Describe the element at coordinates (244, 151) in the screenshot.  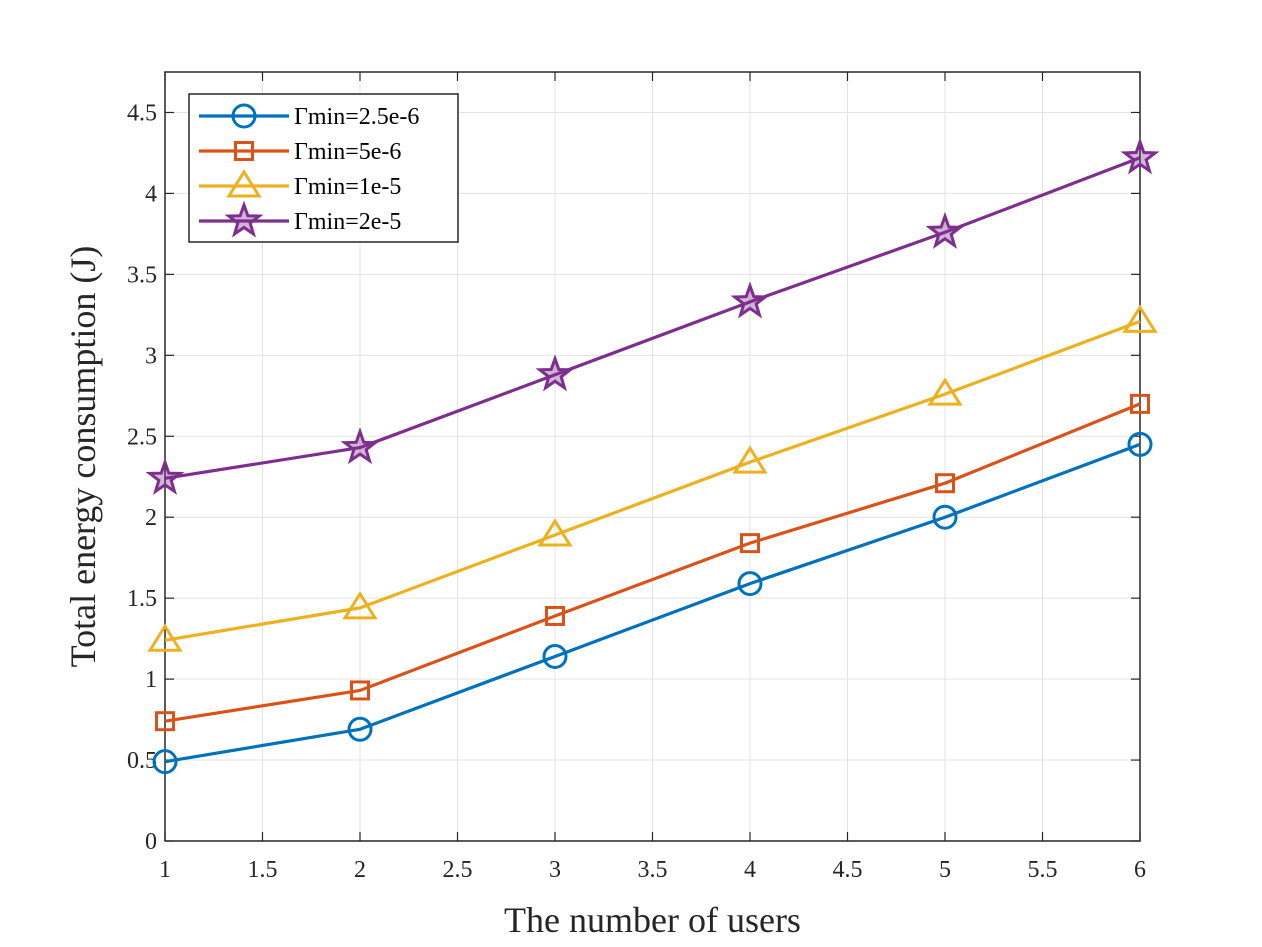
I see `legend-marker-square` at that location.